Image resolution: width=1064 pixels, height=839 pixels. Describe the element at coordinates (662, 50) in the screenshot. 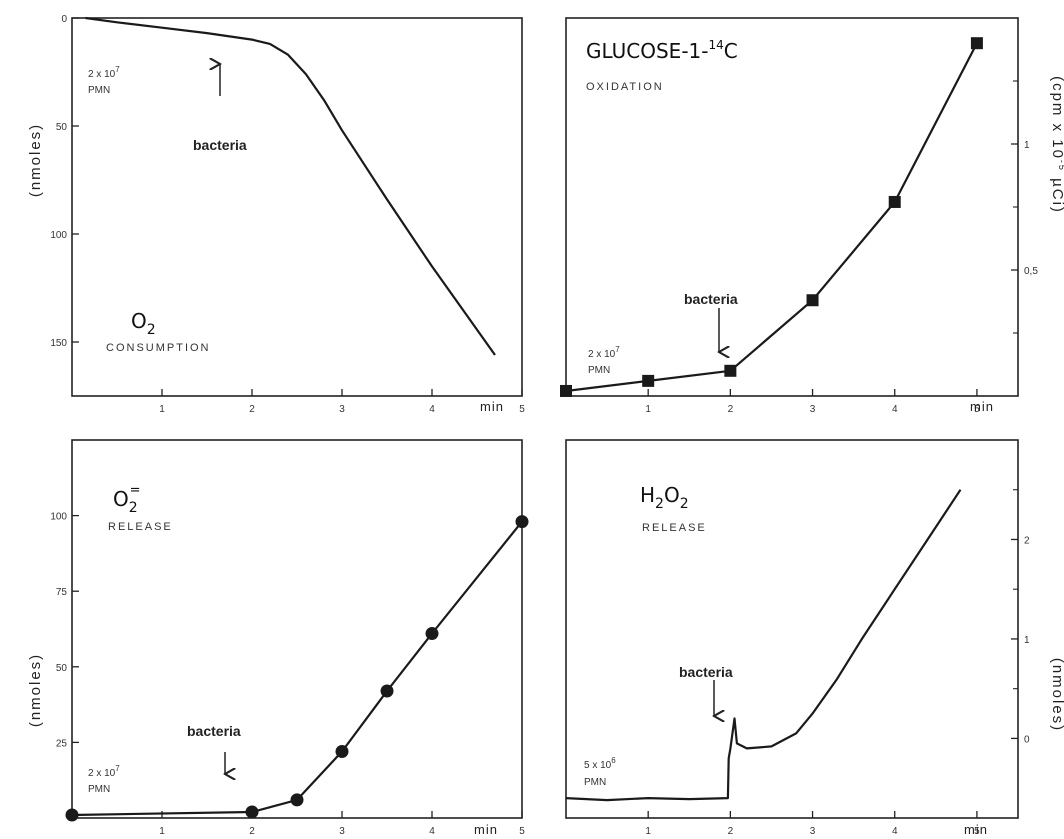

I see `title: GLUCOSE-1-14C` at that location.